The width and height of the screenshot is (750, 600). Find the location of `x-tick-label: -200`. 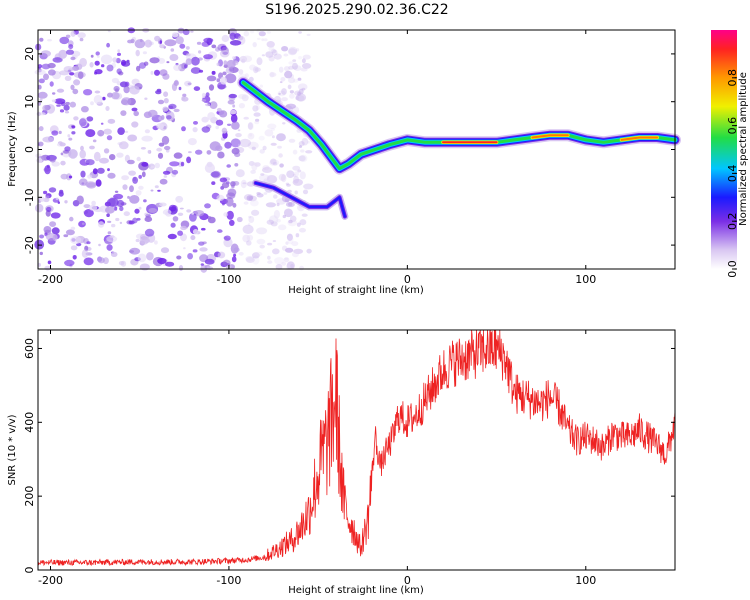

x-tick-label: -200 is located at coordinates (50, 279).